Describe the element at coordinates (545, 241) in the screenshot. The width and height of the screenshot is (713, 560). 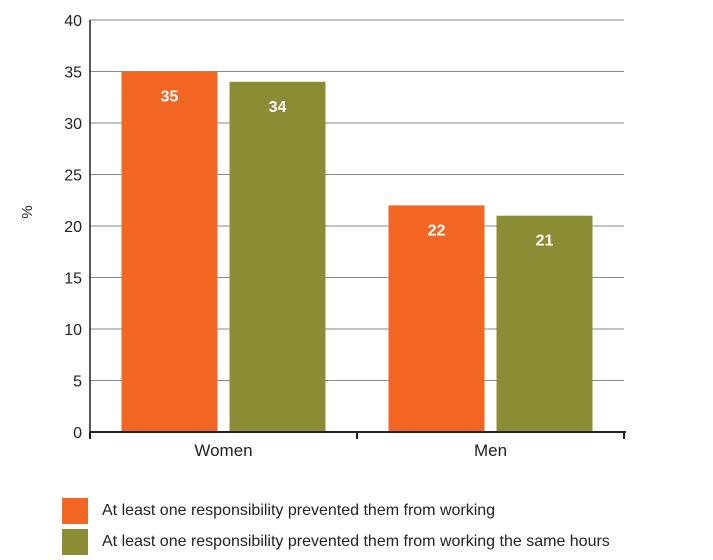
I see `data-label-men-series-2: 21` at that location.